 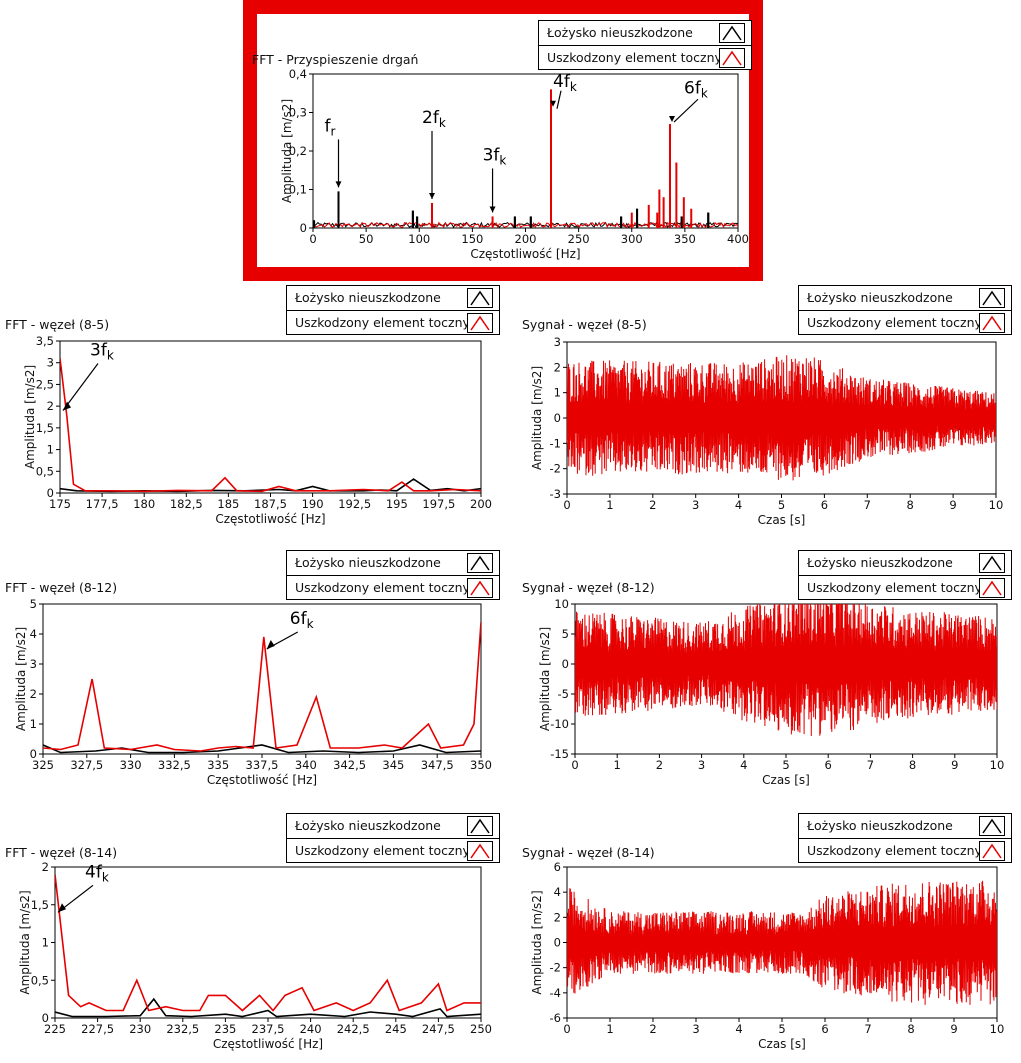 I want to click on y-tick-label: 4, so click(x=33, y=634).